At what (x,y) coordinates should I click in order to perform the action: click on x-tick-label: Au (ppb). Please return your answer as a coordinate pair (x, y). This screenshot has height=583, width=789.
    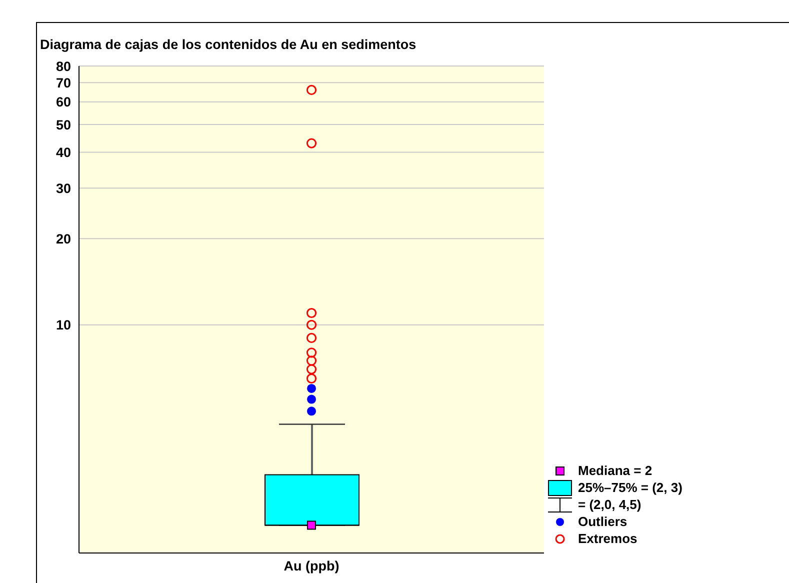
    Looking at the image, I should click on (312, 566).